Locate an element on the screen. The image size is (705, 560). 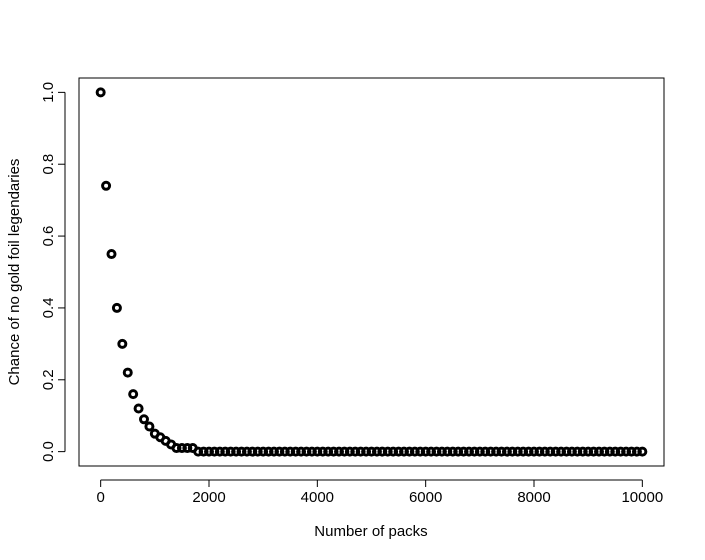
x-tick-label: 8000 is located at coordinates (533, 497).